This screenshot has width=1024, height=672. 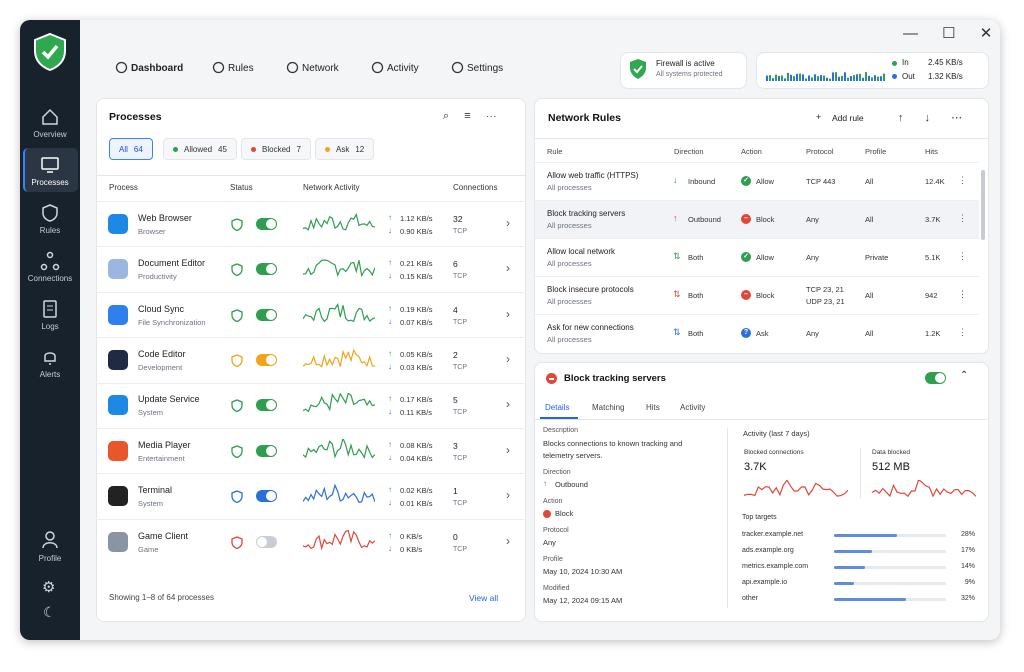 I want to click on traffic-value: 1.32 KB/s, so click(x=945, y=76).